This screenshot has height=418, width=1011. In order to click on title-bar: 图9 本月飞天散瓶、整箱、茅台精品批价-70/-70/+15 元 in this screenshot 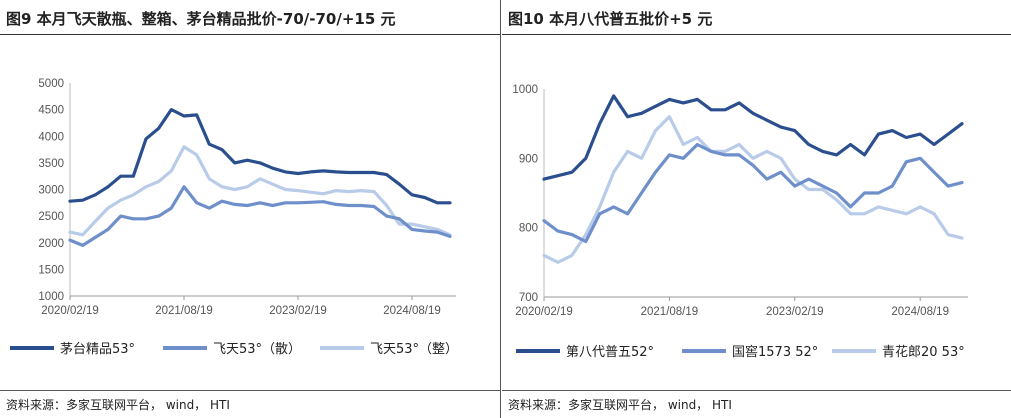, I will do `click(250, 17)`.